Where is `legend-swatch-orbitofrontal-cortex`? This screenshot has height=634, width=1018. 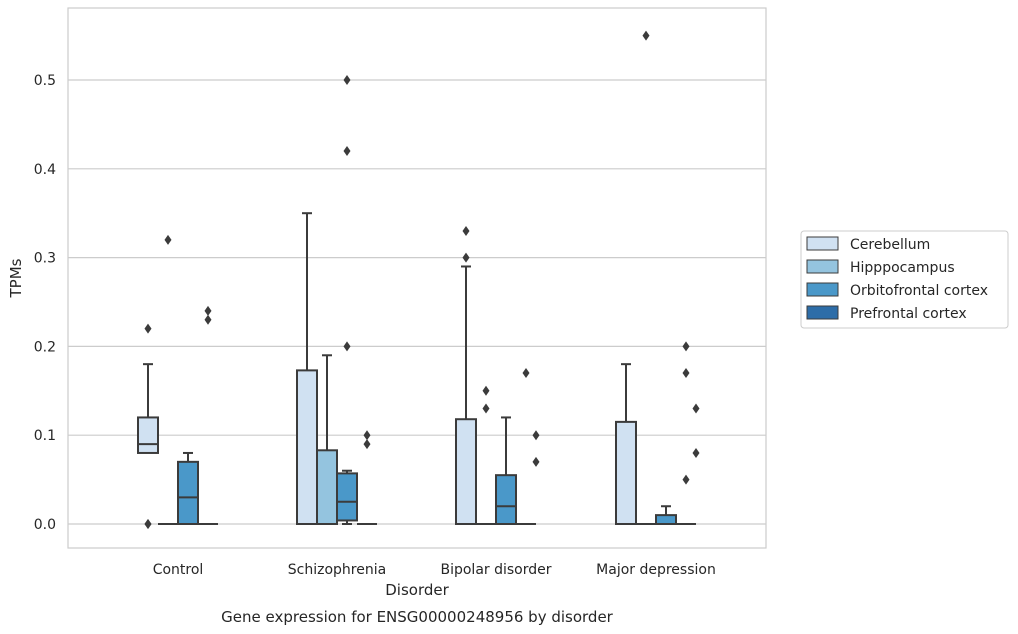
legend-swatch-orbitofrontal-cortex is located at coordinates (822, 289).